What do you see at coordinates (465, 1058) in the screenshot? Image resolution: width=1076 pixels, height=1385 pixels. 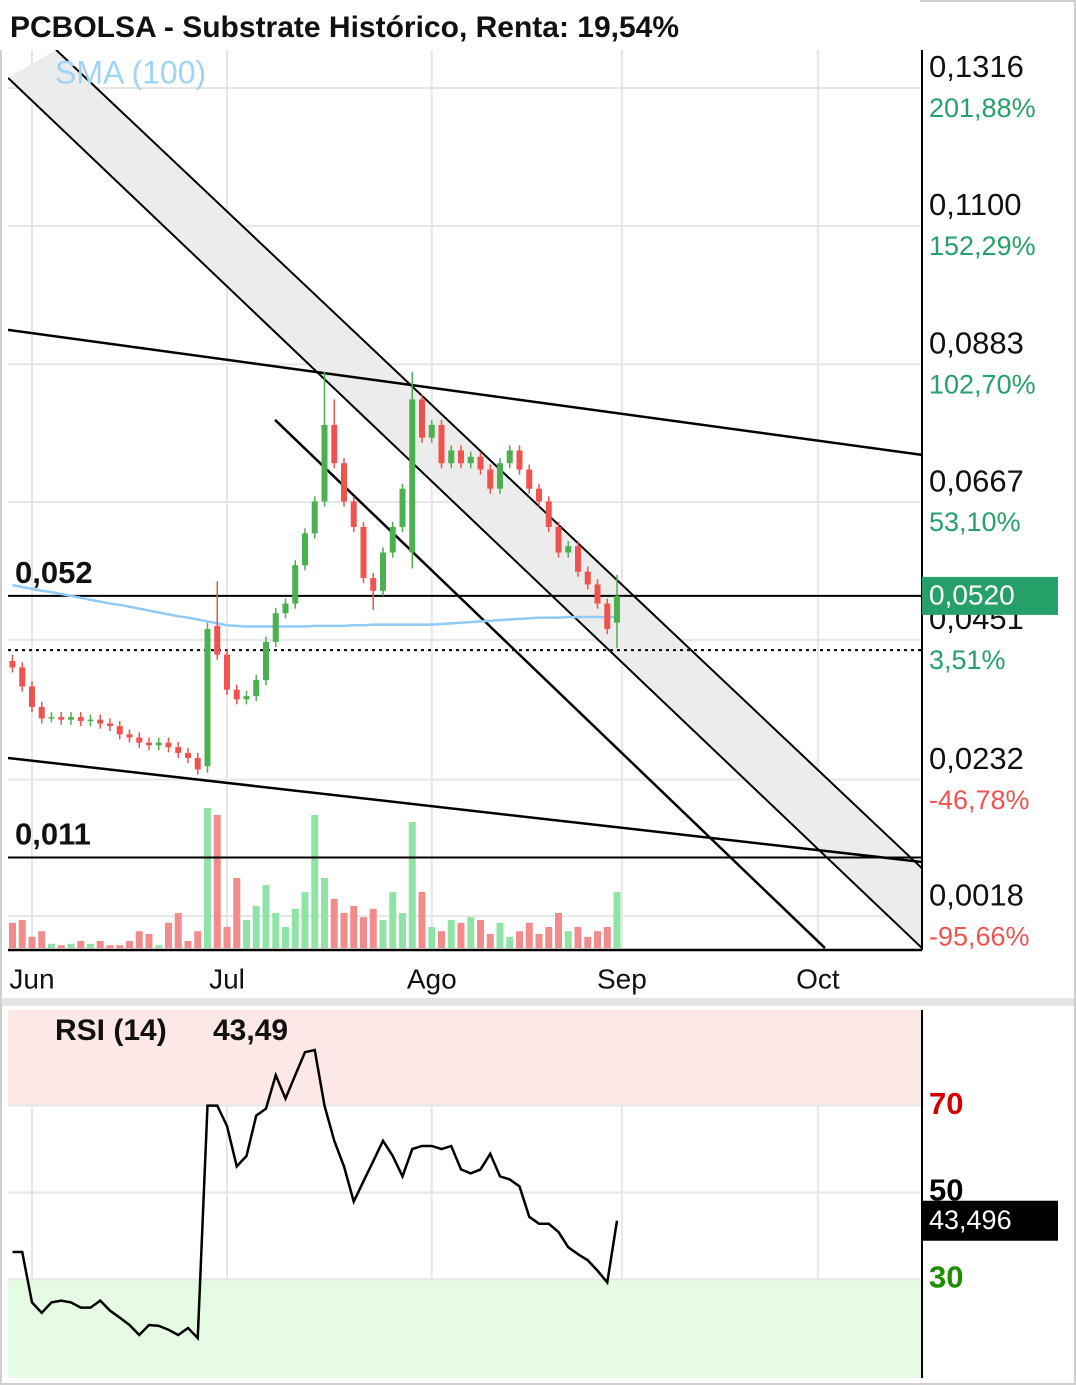 I see `overbought-zone` at bounding box center [465, 1058].